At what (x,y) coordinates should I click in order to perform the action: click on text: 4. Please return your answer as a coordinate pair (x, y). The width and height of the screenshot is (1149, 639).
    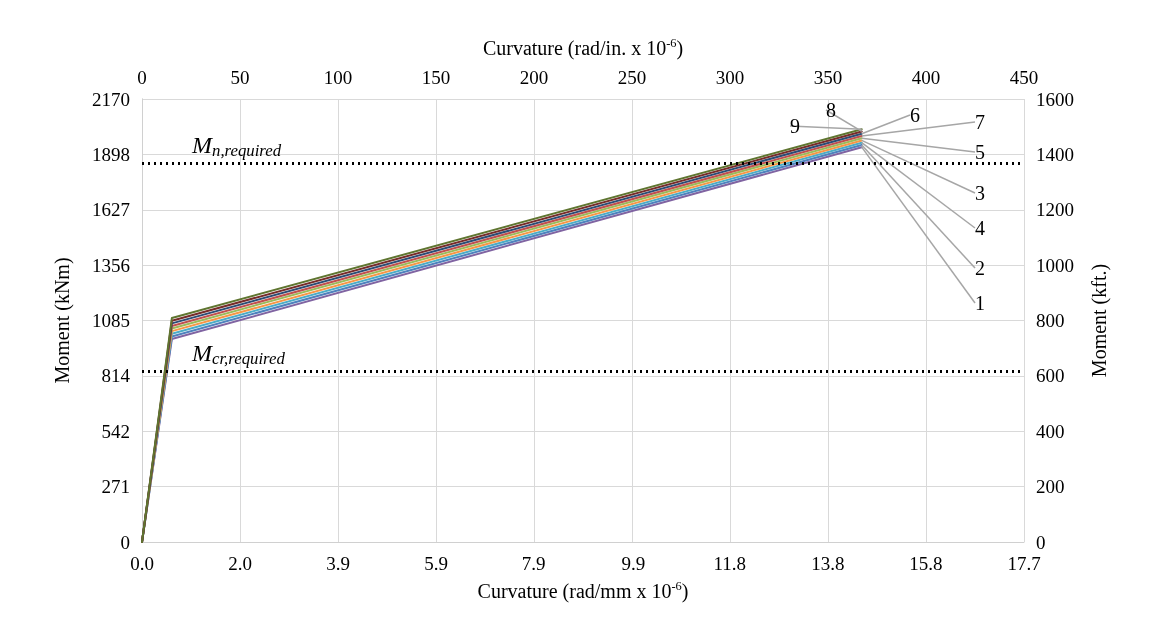
    Looking at the image, I should click on (980, 228).